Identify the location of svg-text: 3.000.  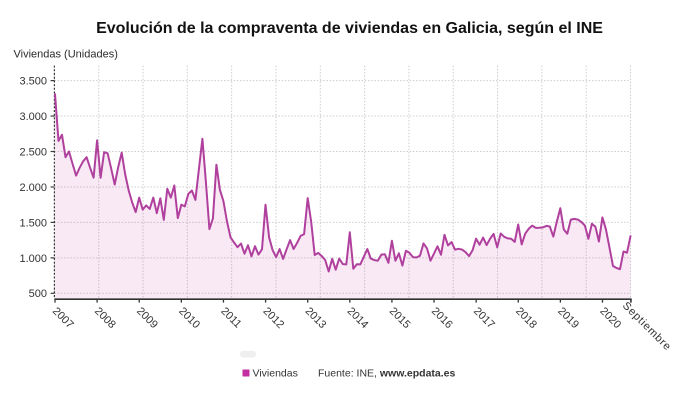
(33, 117).